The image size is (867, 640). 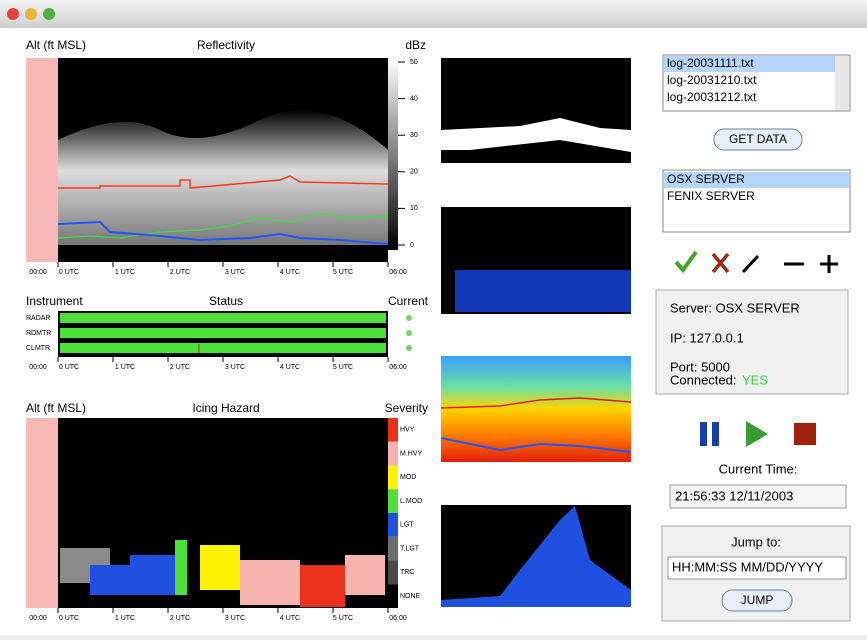 What do you see at coordinates (181, 567) in the screenshot?
I see `hazard-lmod` at bounding box center [181, 567].